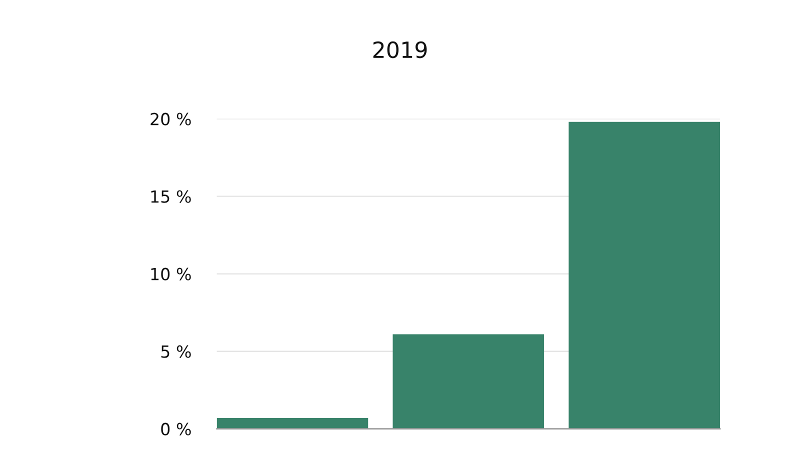 The image size is (800, 450). What do you see at coordinates (176, 351) in the screenshot?
I see `y-tick-label: 5 %` at bounding box center [176, 351].